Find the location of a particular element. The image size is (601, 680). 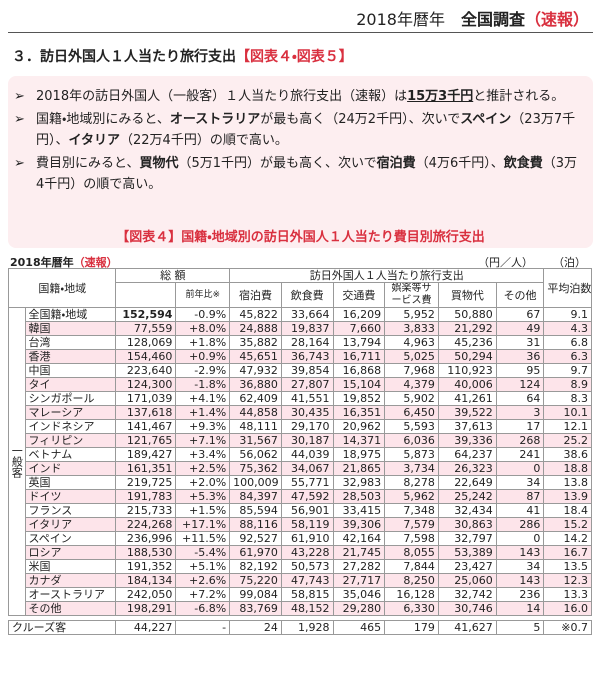

table-cell: 188,530 is located at coordinates (146, 552).